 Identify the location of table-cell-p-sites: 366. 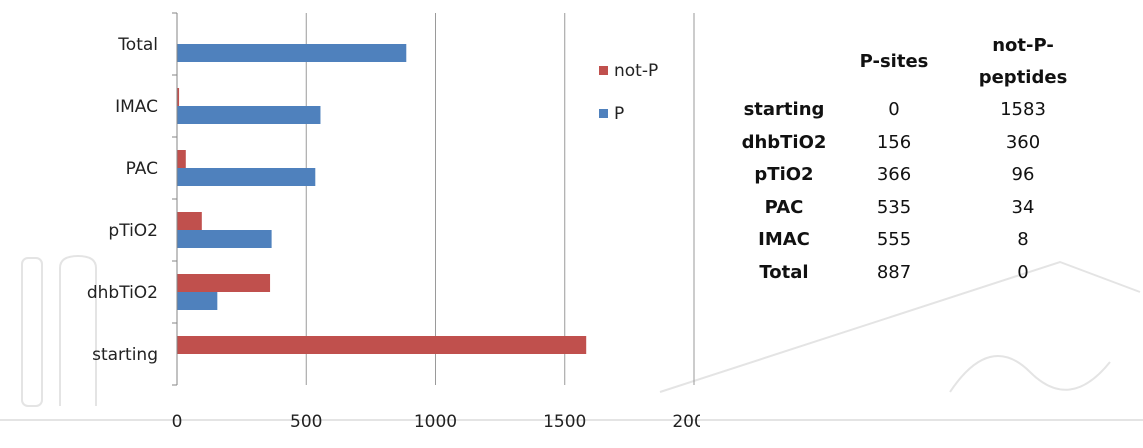
(894, 175).